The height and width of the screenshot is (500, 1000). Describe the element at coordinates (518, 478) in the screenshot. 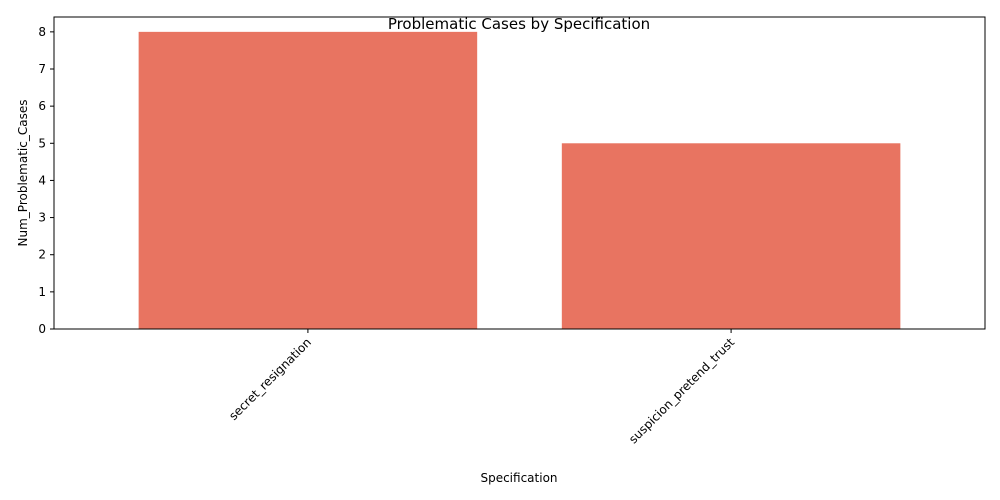

I see `x-axis-label: Specification` at that location.